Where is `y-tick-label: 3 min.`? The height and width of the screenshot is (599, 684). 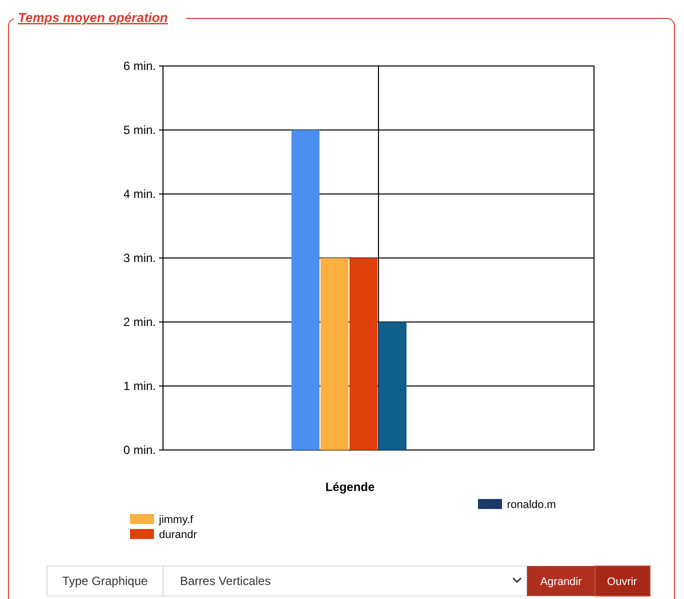 y-tick-label: 3 min. is located at coordinates (139, 258).